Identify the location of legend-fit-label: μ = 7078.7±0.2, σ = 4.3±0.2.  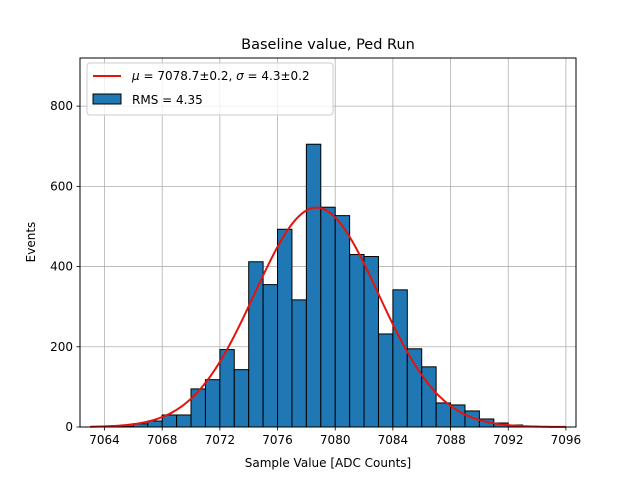
(220, 76).